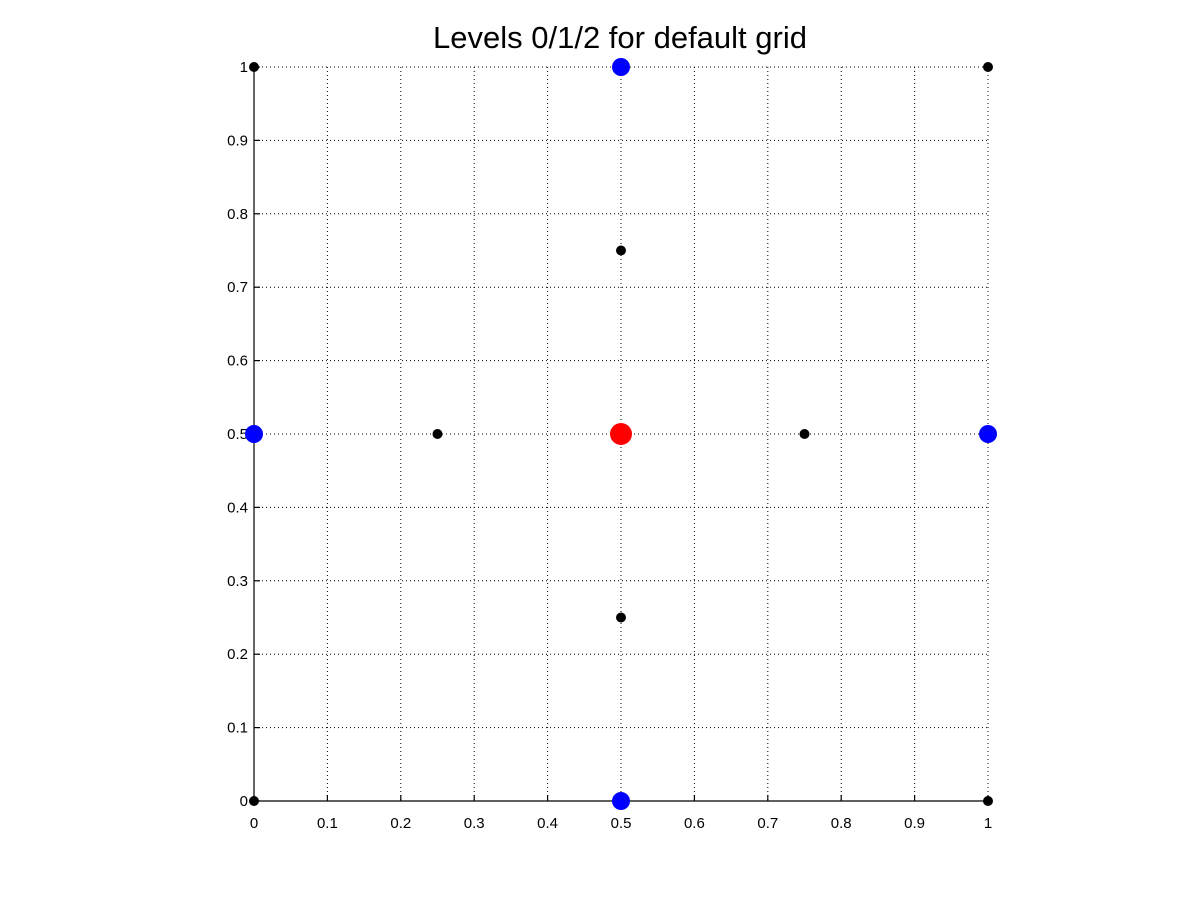  What do you see at coordinates (237, 581) in the screenshot?
I see `y-tick-label: 0.3` at bounding box center [237, 581].